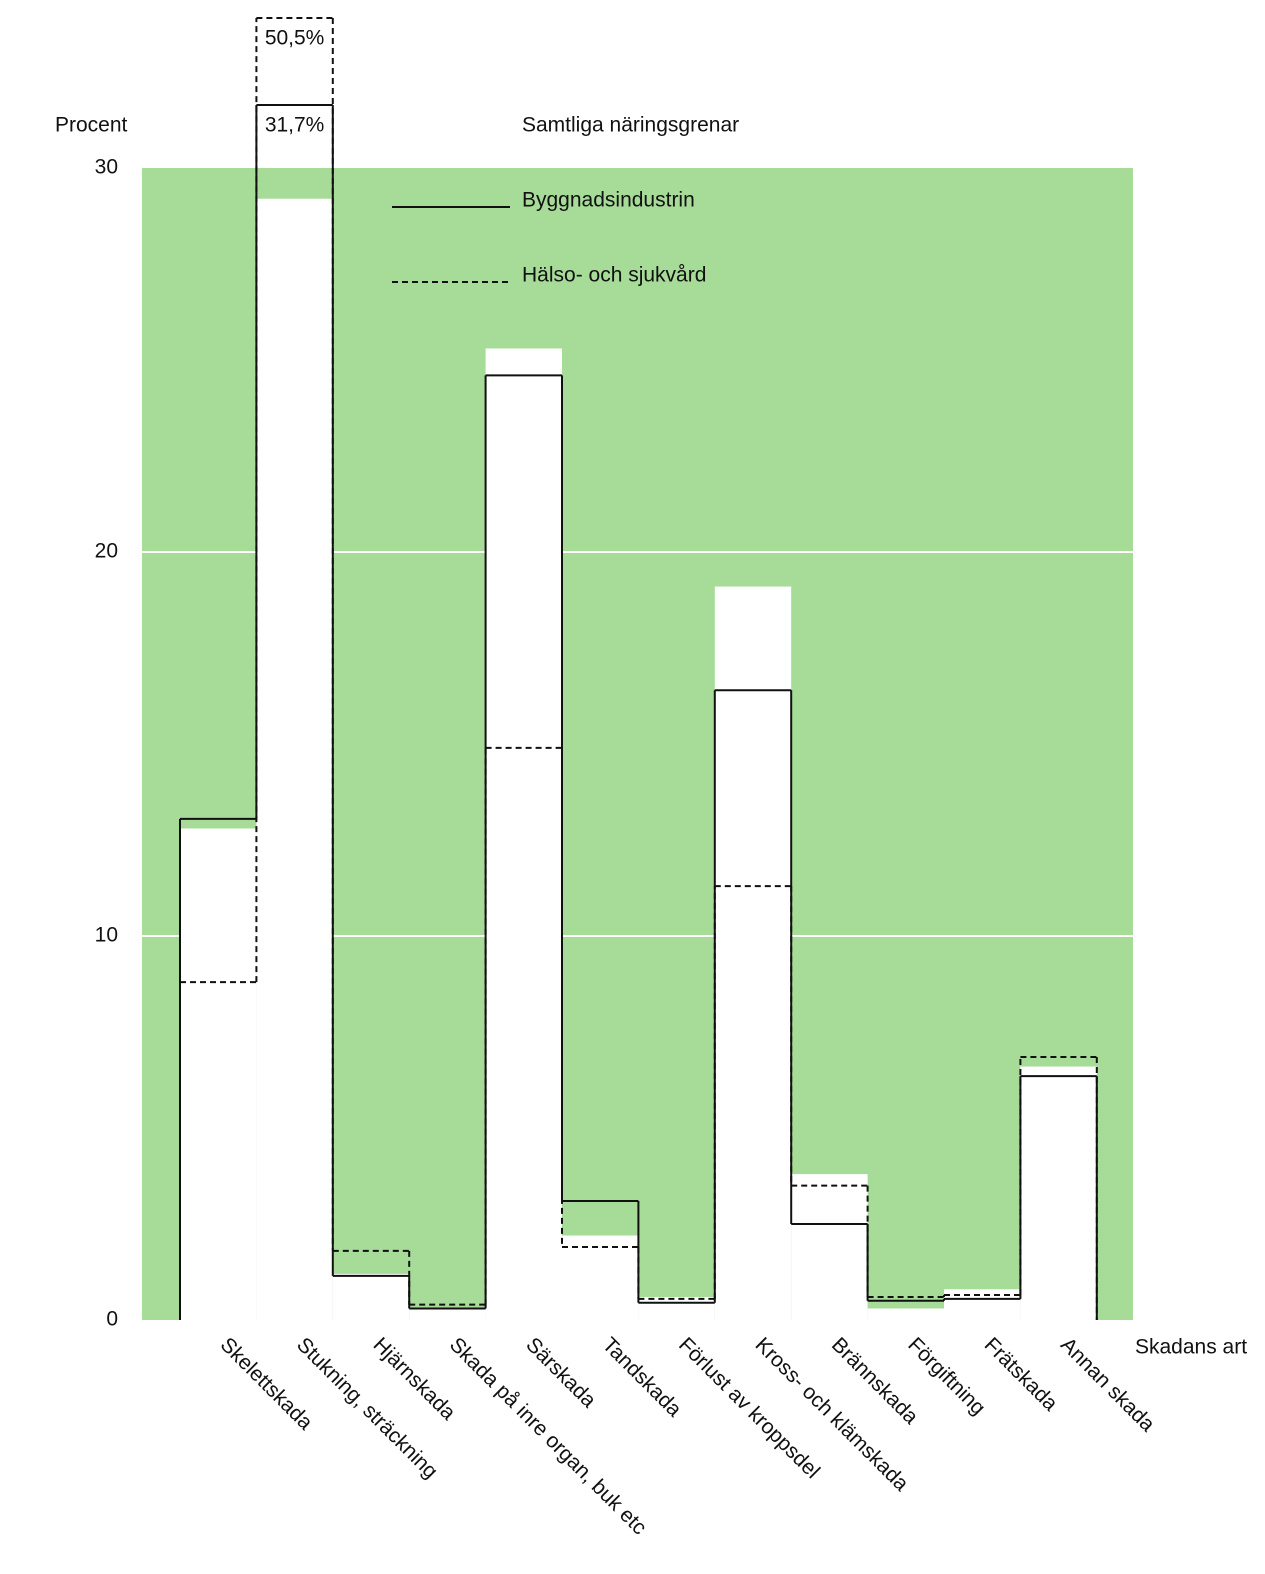 The image size is (1265, 1574). I want to click on value-label: 50,5%, so click(295, 38).